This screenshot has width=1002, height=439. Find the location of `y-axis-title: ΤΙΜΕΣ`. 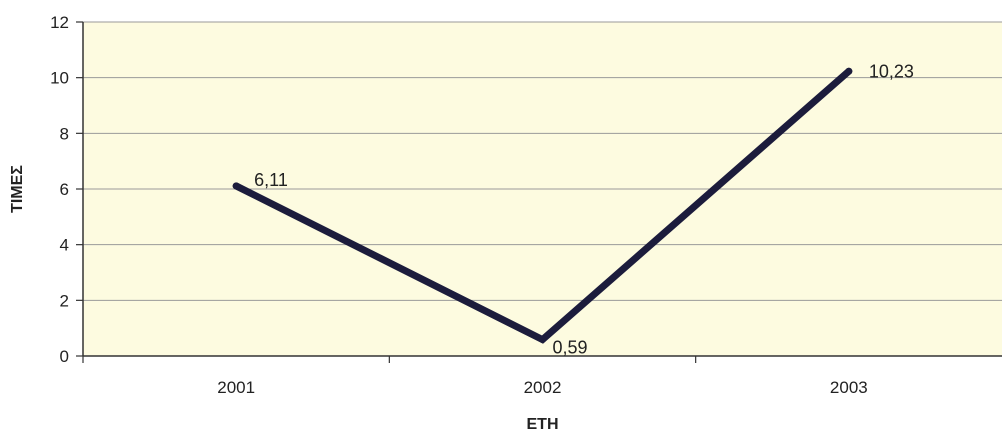

y-axis-title: ΤΙΜΕΣ is located at coordinates (17, 189).